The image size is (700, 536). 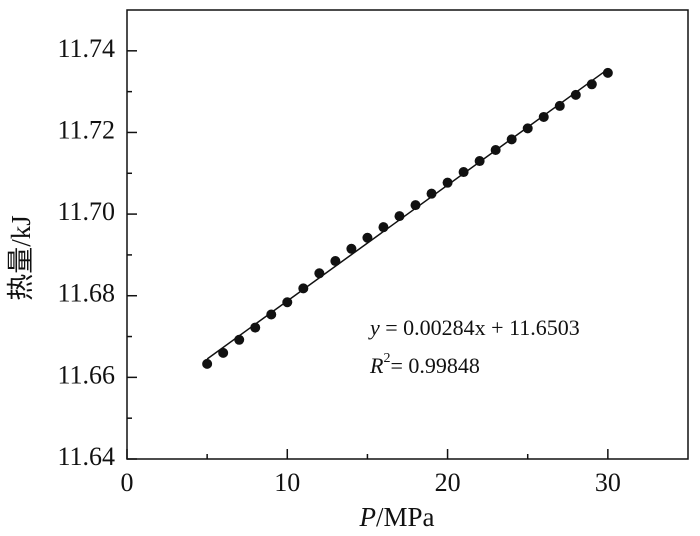 I want to click on y-tick-label: 11.64, so click(x=86, y=456).